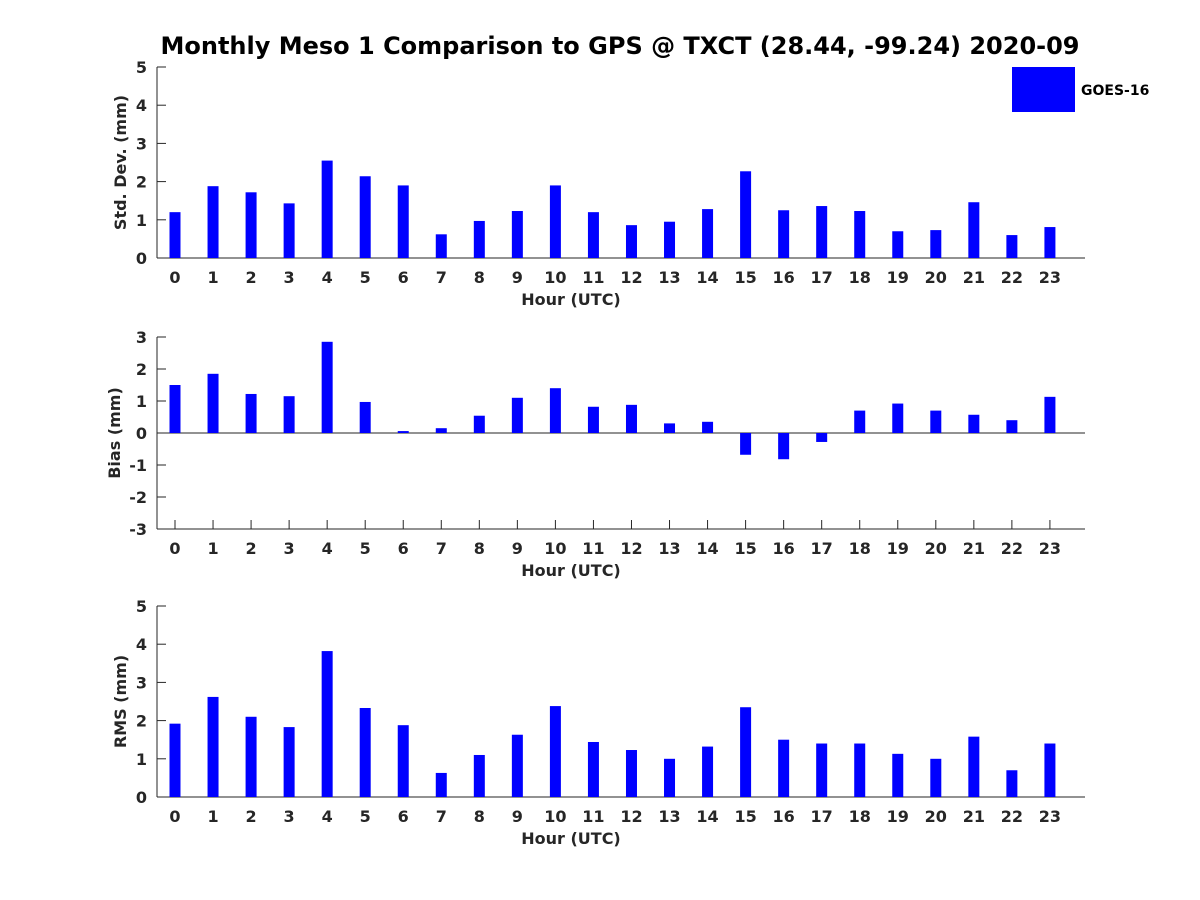 The height and width of the screenshot is (900, 1200). What do you see at coordinates (120, 162) in the screenshot?
I see `y-axis-label: Std. Dev. (mm)` at bounding box center [120, 162].